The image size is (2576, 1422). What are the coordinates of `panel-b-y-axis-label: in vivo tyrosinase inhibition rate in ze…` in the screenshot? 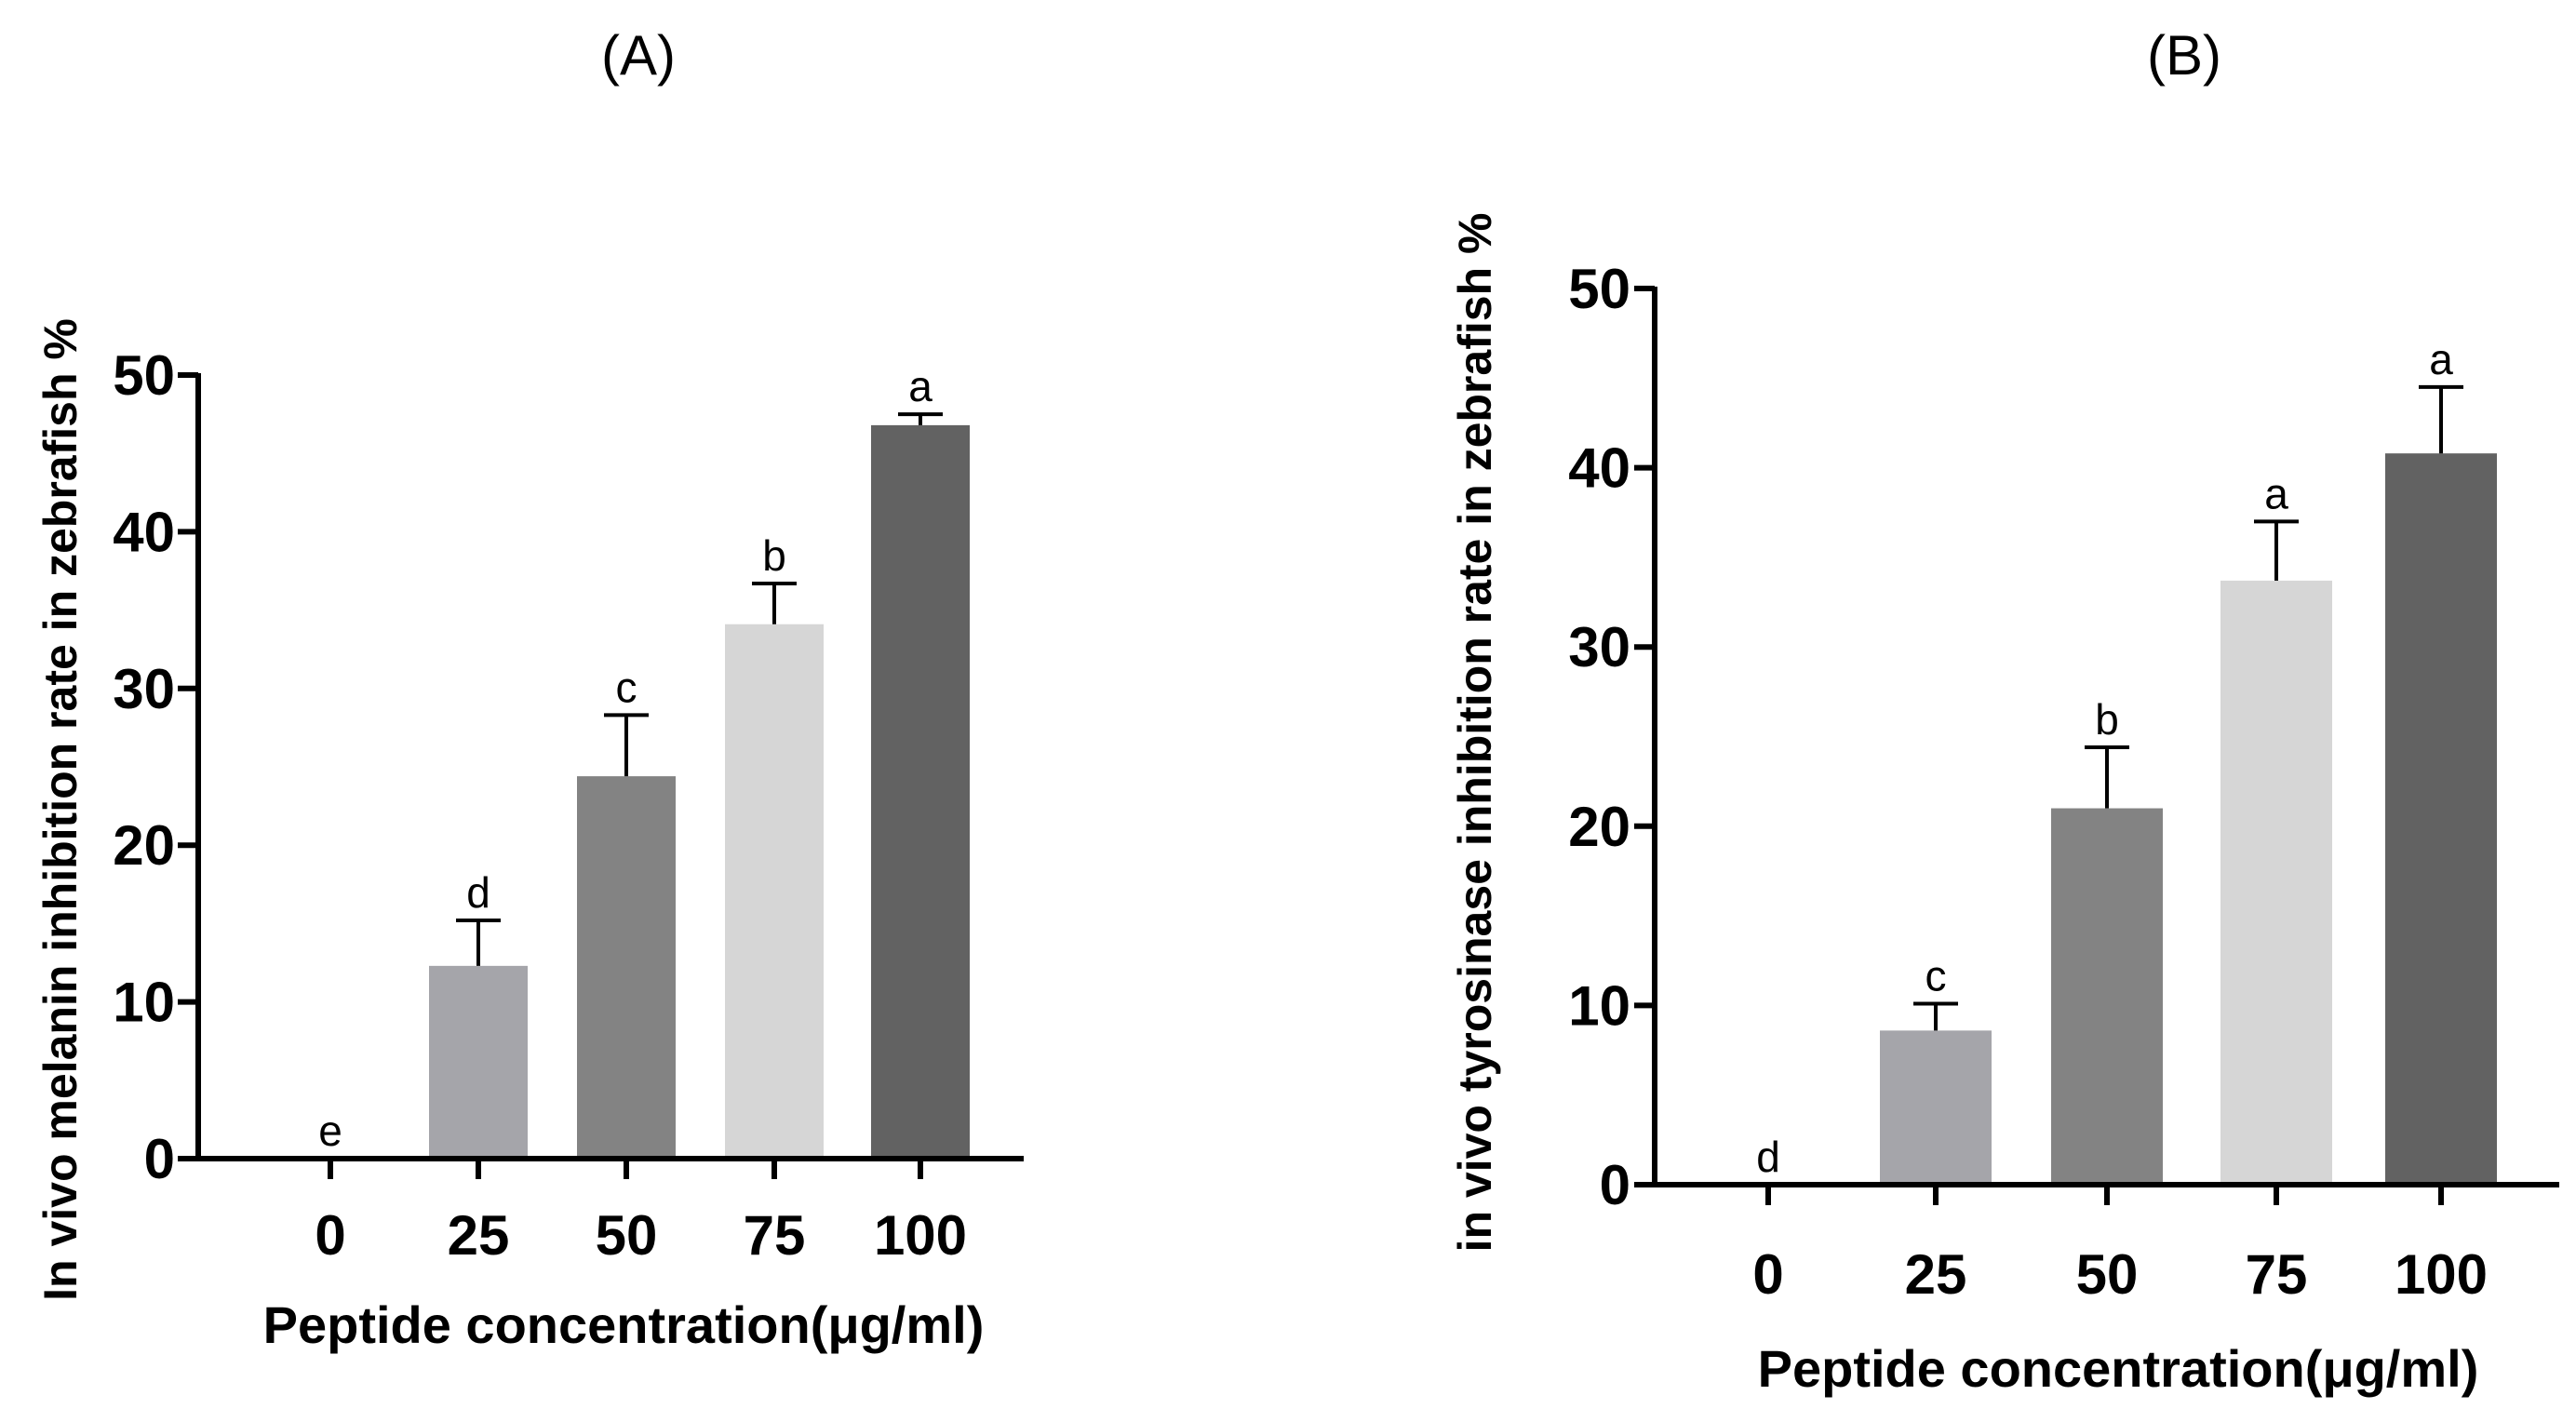 It's located at (1475, 733).